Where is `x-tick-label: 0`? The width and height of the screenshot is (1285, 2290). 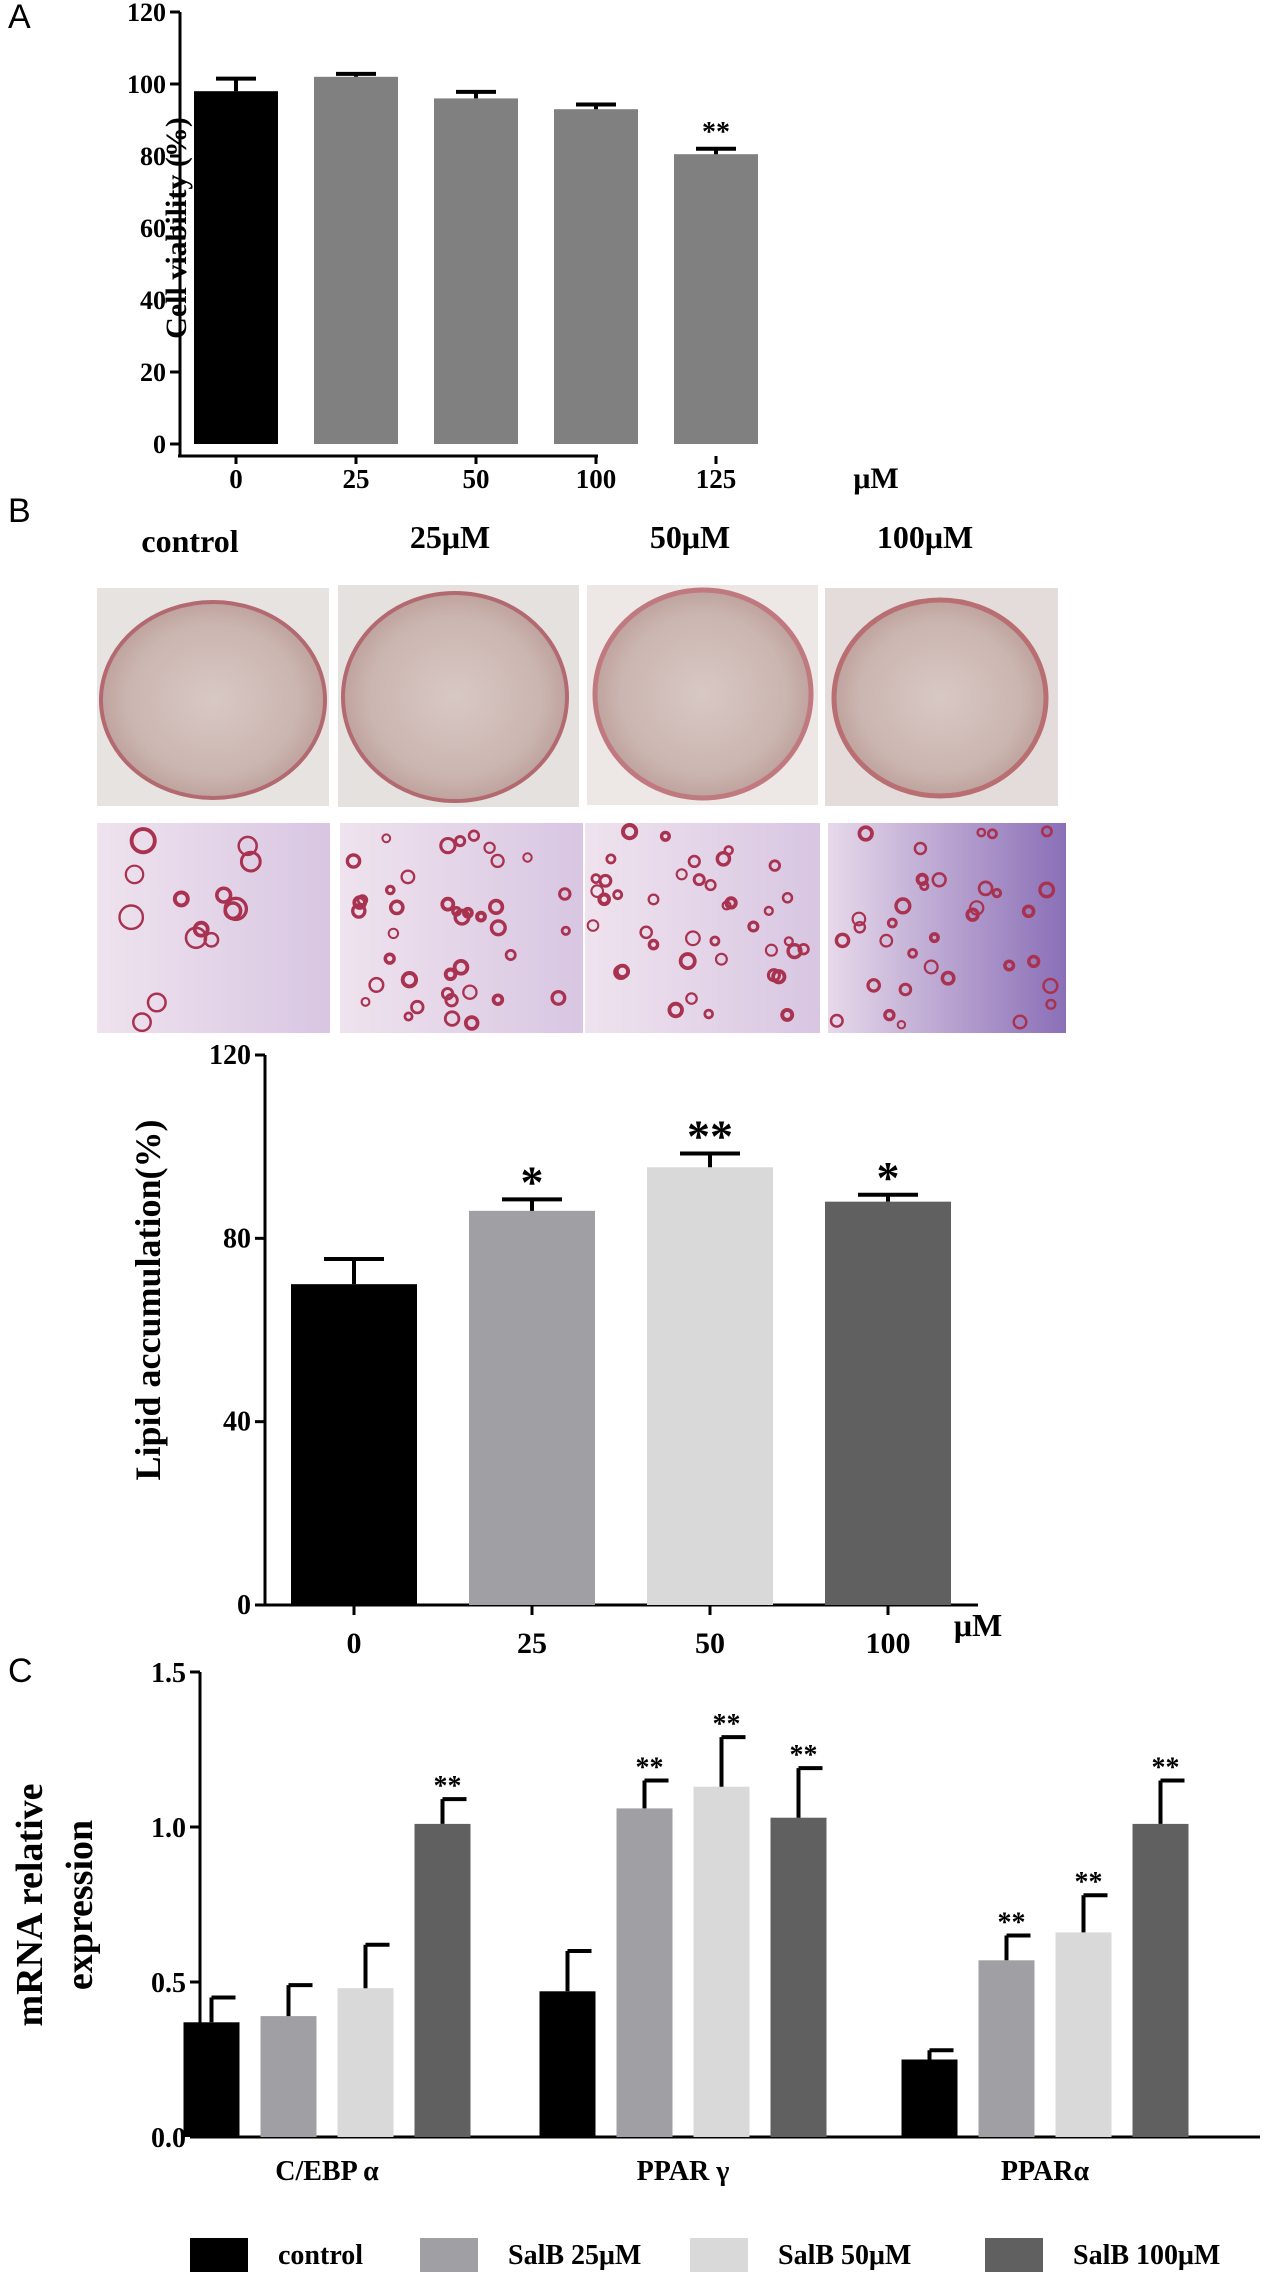 x-tick-label: 0 is located at coordinates (236, 479).